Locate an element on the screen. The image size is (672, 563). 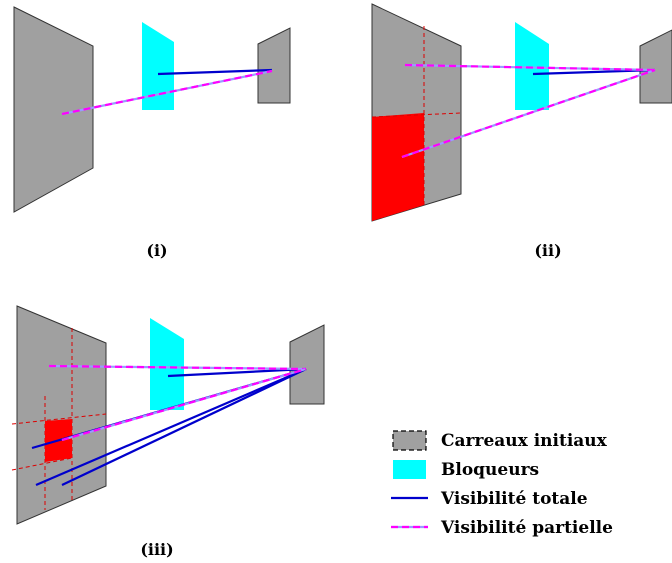
red-subtile is located at coordinates (398, 167).